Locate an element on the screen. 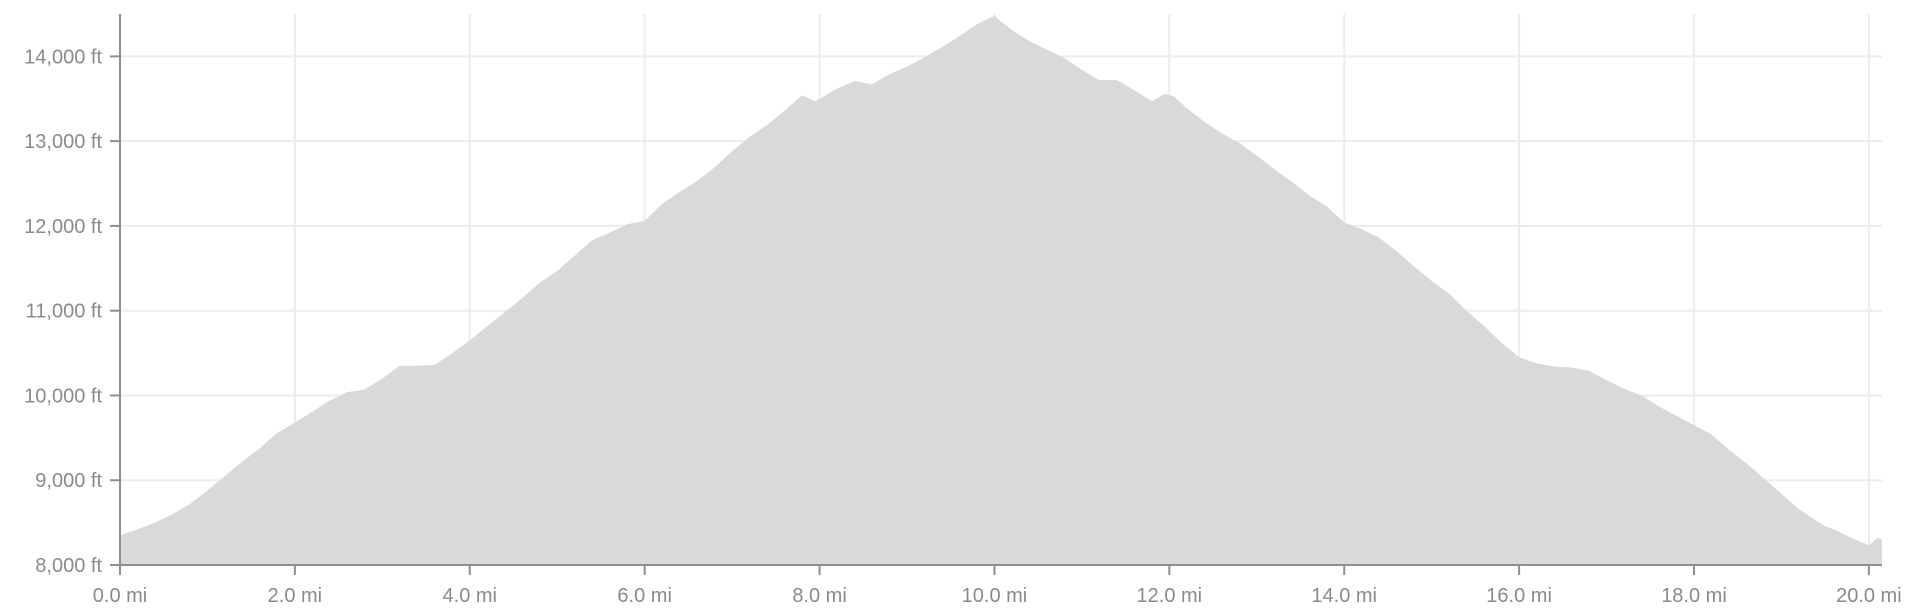  y-tick-label: 10,000 ft is located at coordinates (63, 396).